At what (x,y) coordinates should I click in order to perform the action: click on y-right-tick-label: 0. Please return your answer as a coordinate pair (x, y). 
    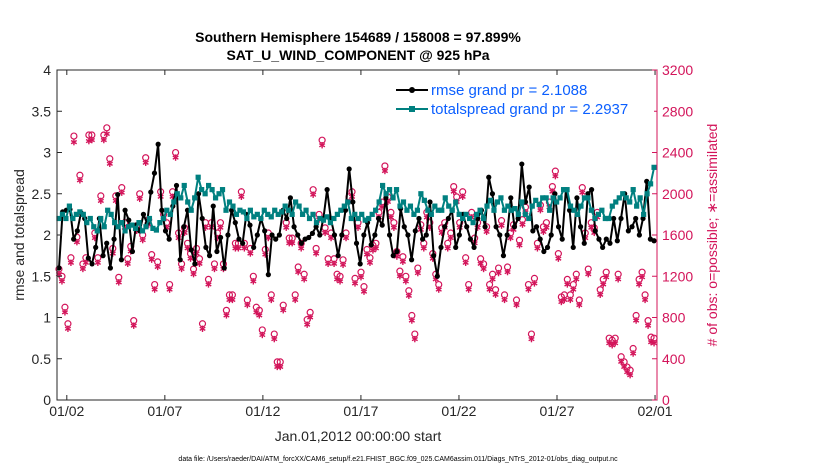
    Looking at the image, I should click on (666, 400).